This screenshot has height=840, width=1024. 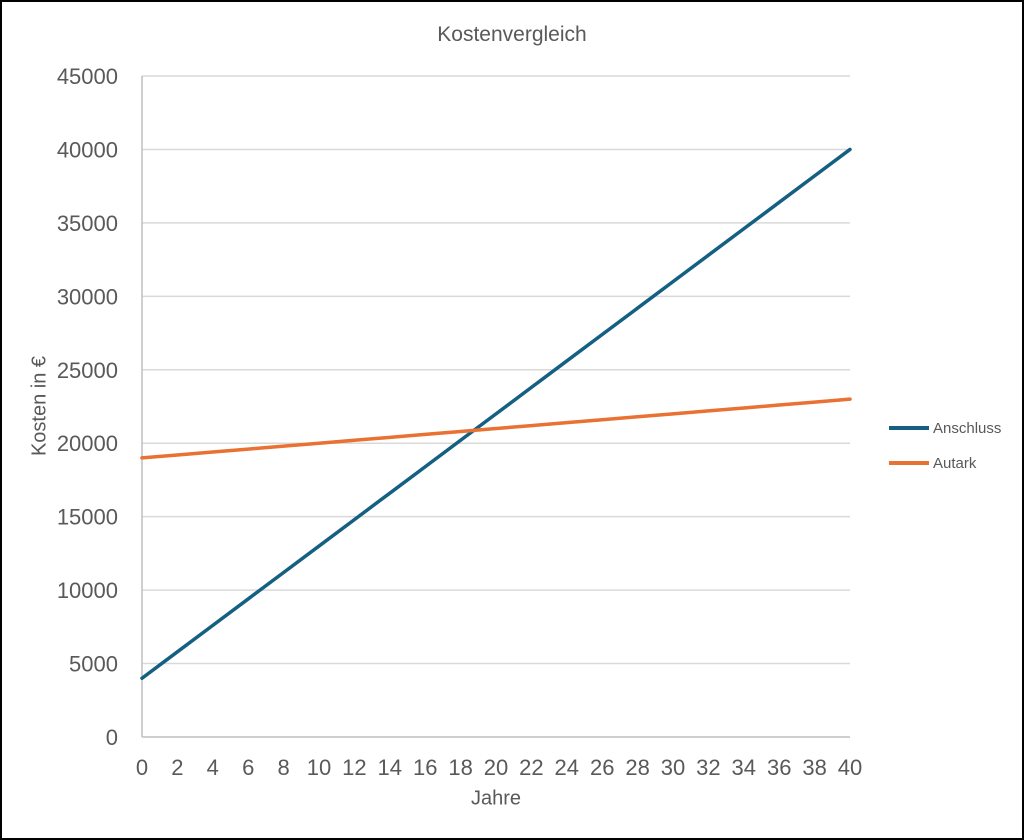 I want to click on legend-item-autark: Autark, so click(x=945, y=463).